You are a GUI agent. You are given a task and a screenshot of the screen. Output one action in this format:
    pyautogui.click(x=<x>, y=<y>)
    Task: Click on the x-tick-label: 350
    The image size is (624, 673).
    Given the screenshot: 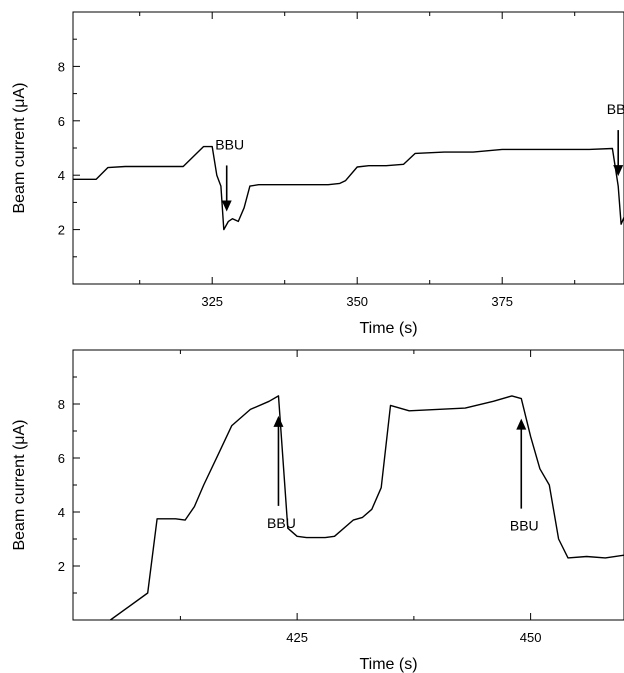 What is the action you would take?
    pyautogui.click(x=357, y=301)
    